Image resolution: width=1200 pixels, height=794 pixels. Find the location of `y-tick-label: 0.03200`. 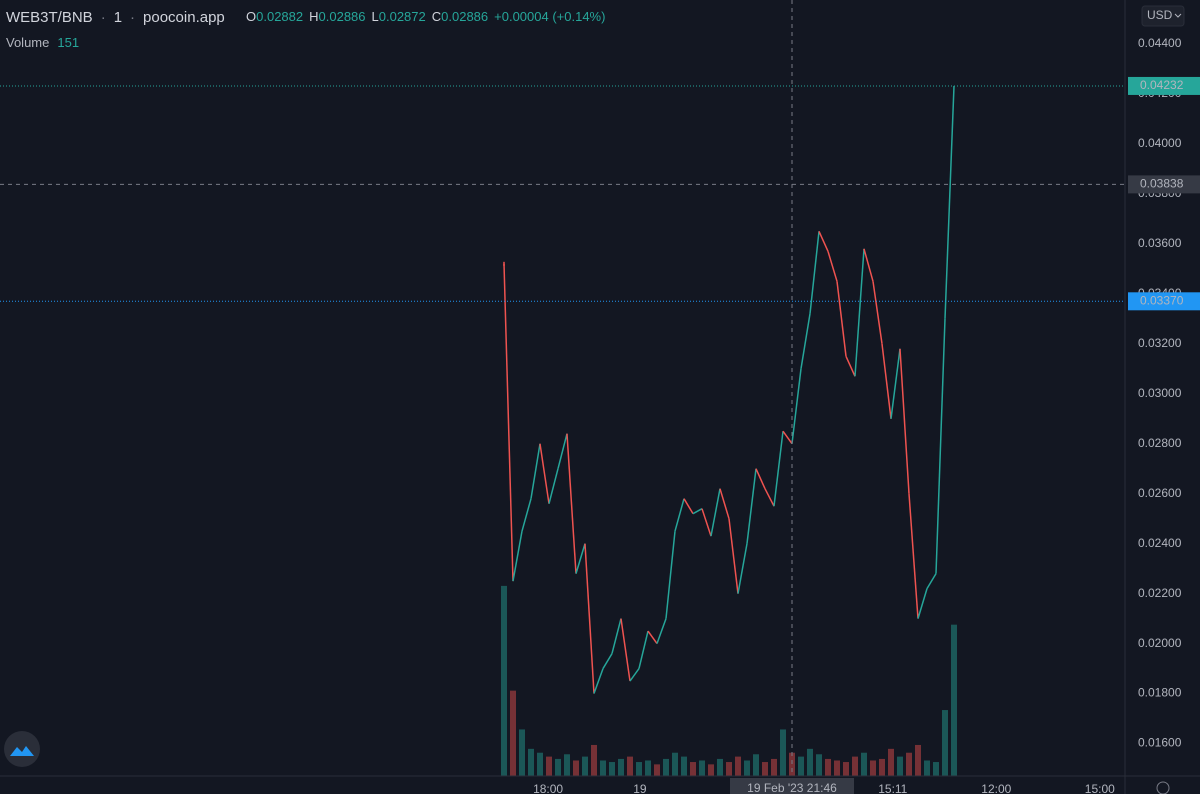

y-tick-label: 0.03200 is located at coordinates (1160, 343).